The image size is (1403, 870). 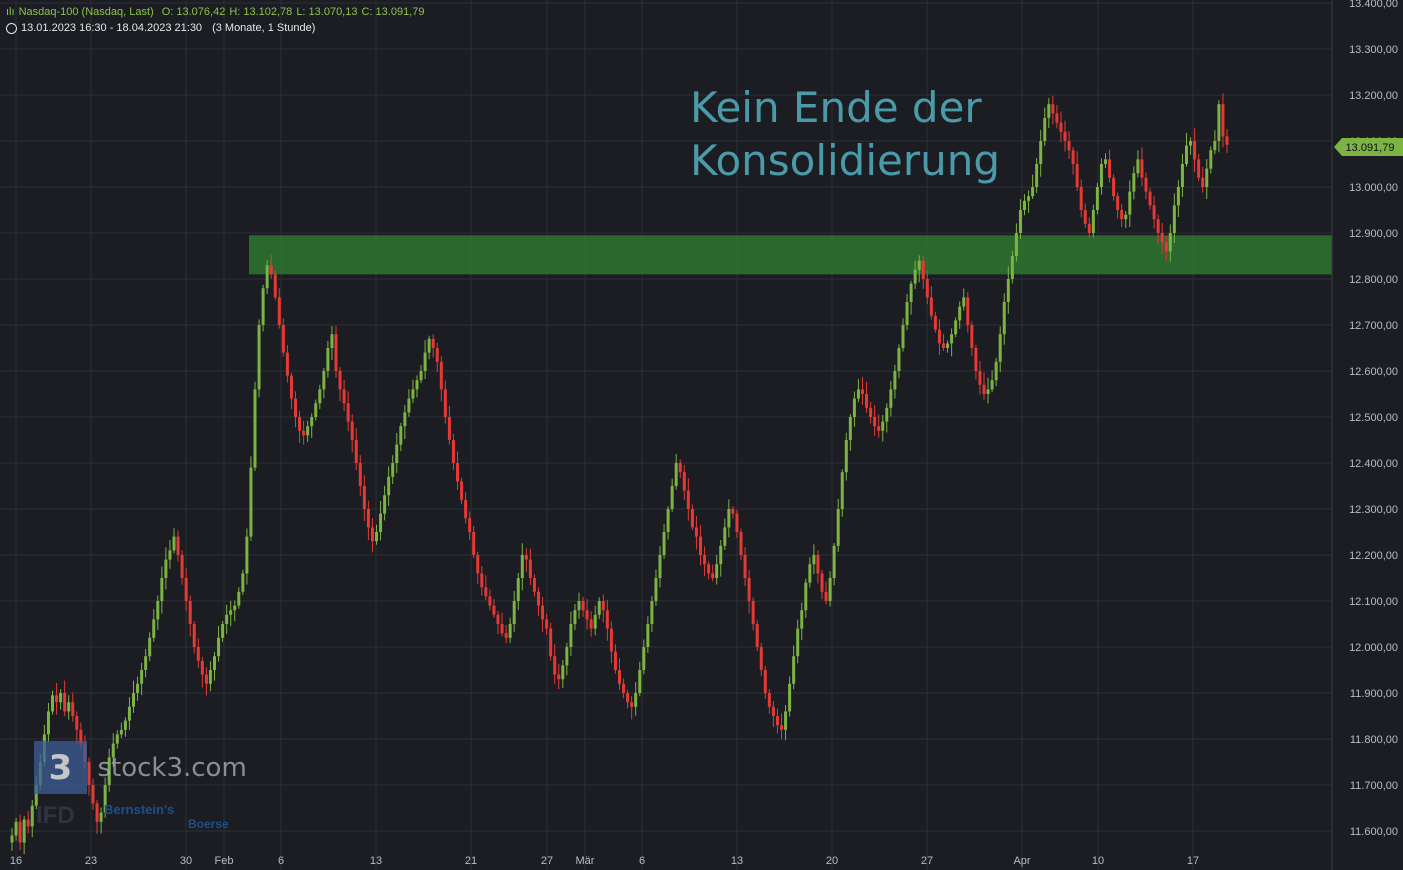 I want to click on y-tick-label: 13.200,00, so click(x=1373, y=96).